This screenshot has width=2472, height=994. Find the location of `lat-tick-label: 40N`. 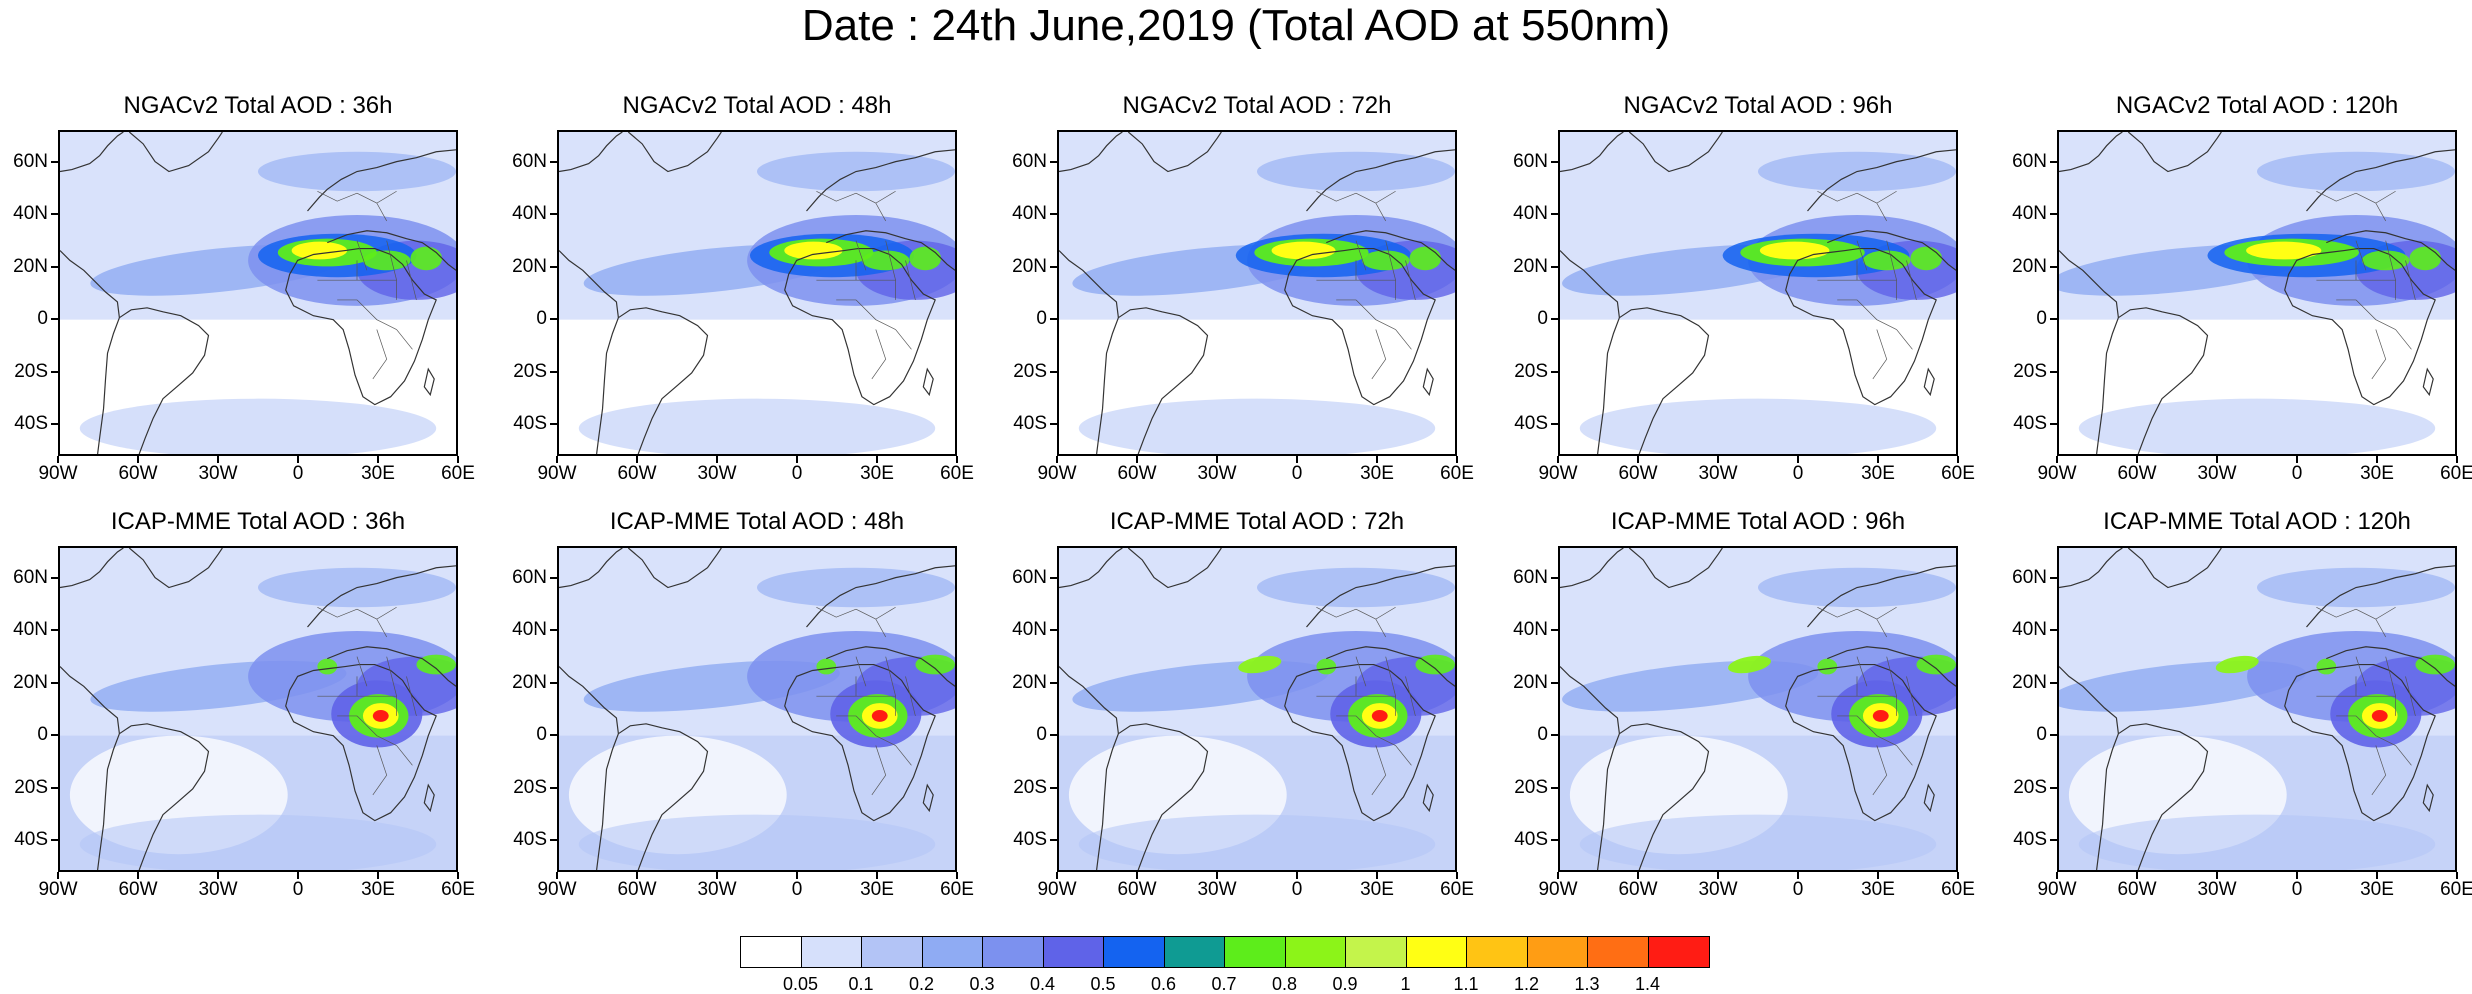

lat-tick-label: 40N is located at coordinates (30, 214).